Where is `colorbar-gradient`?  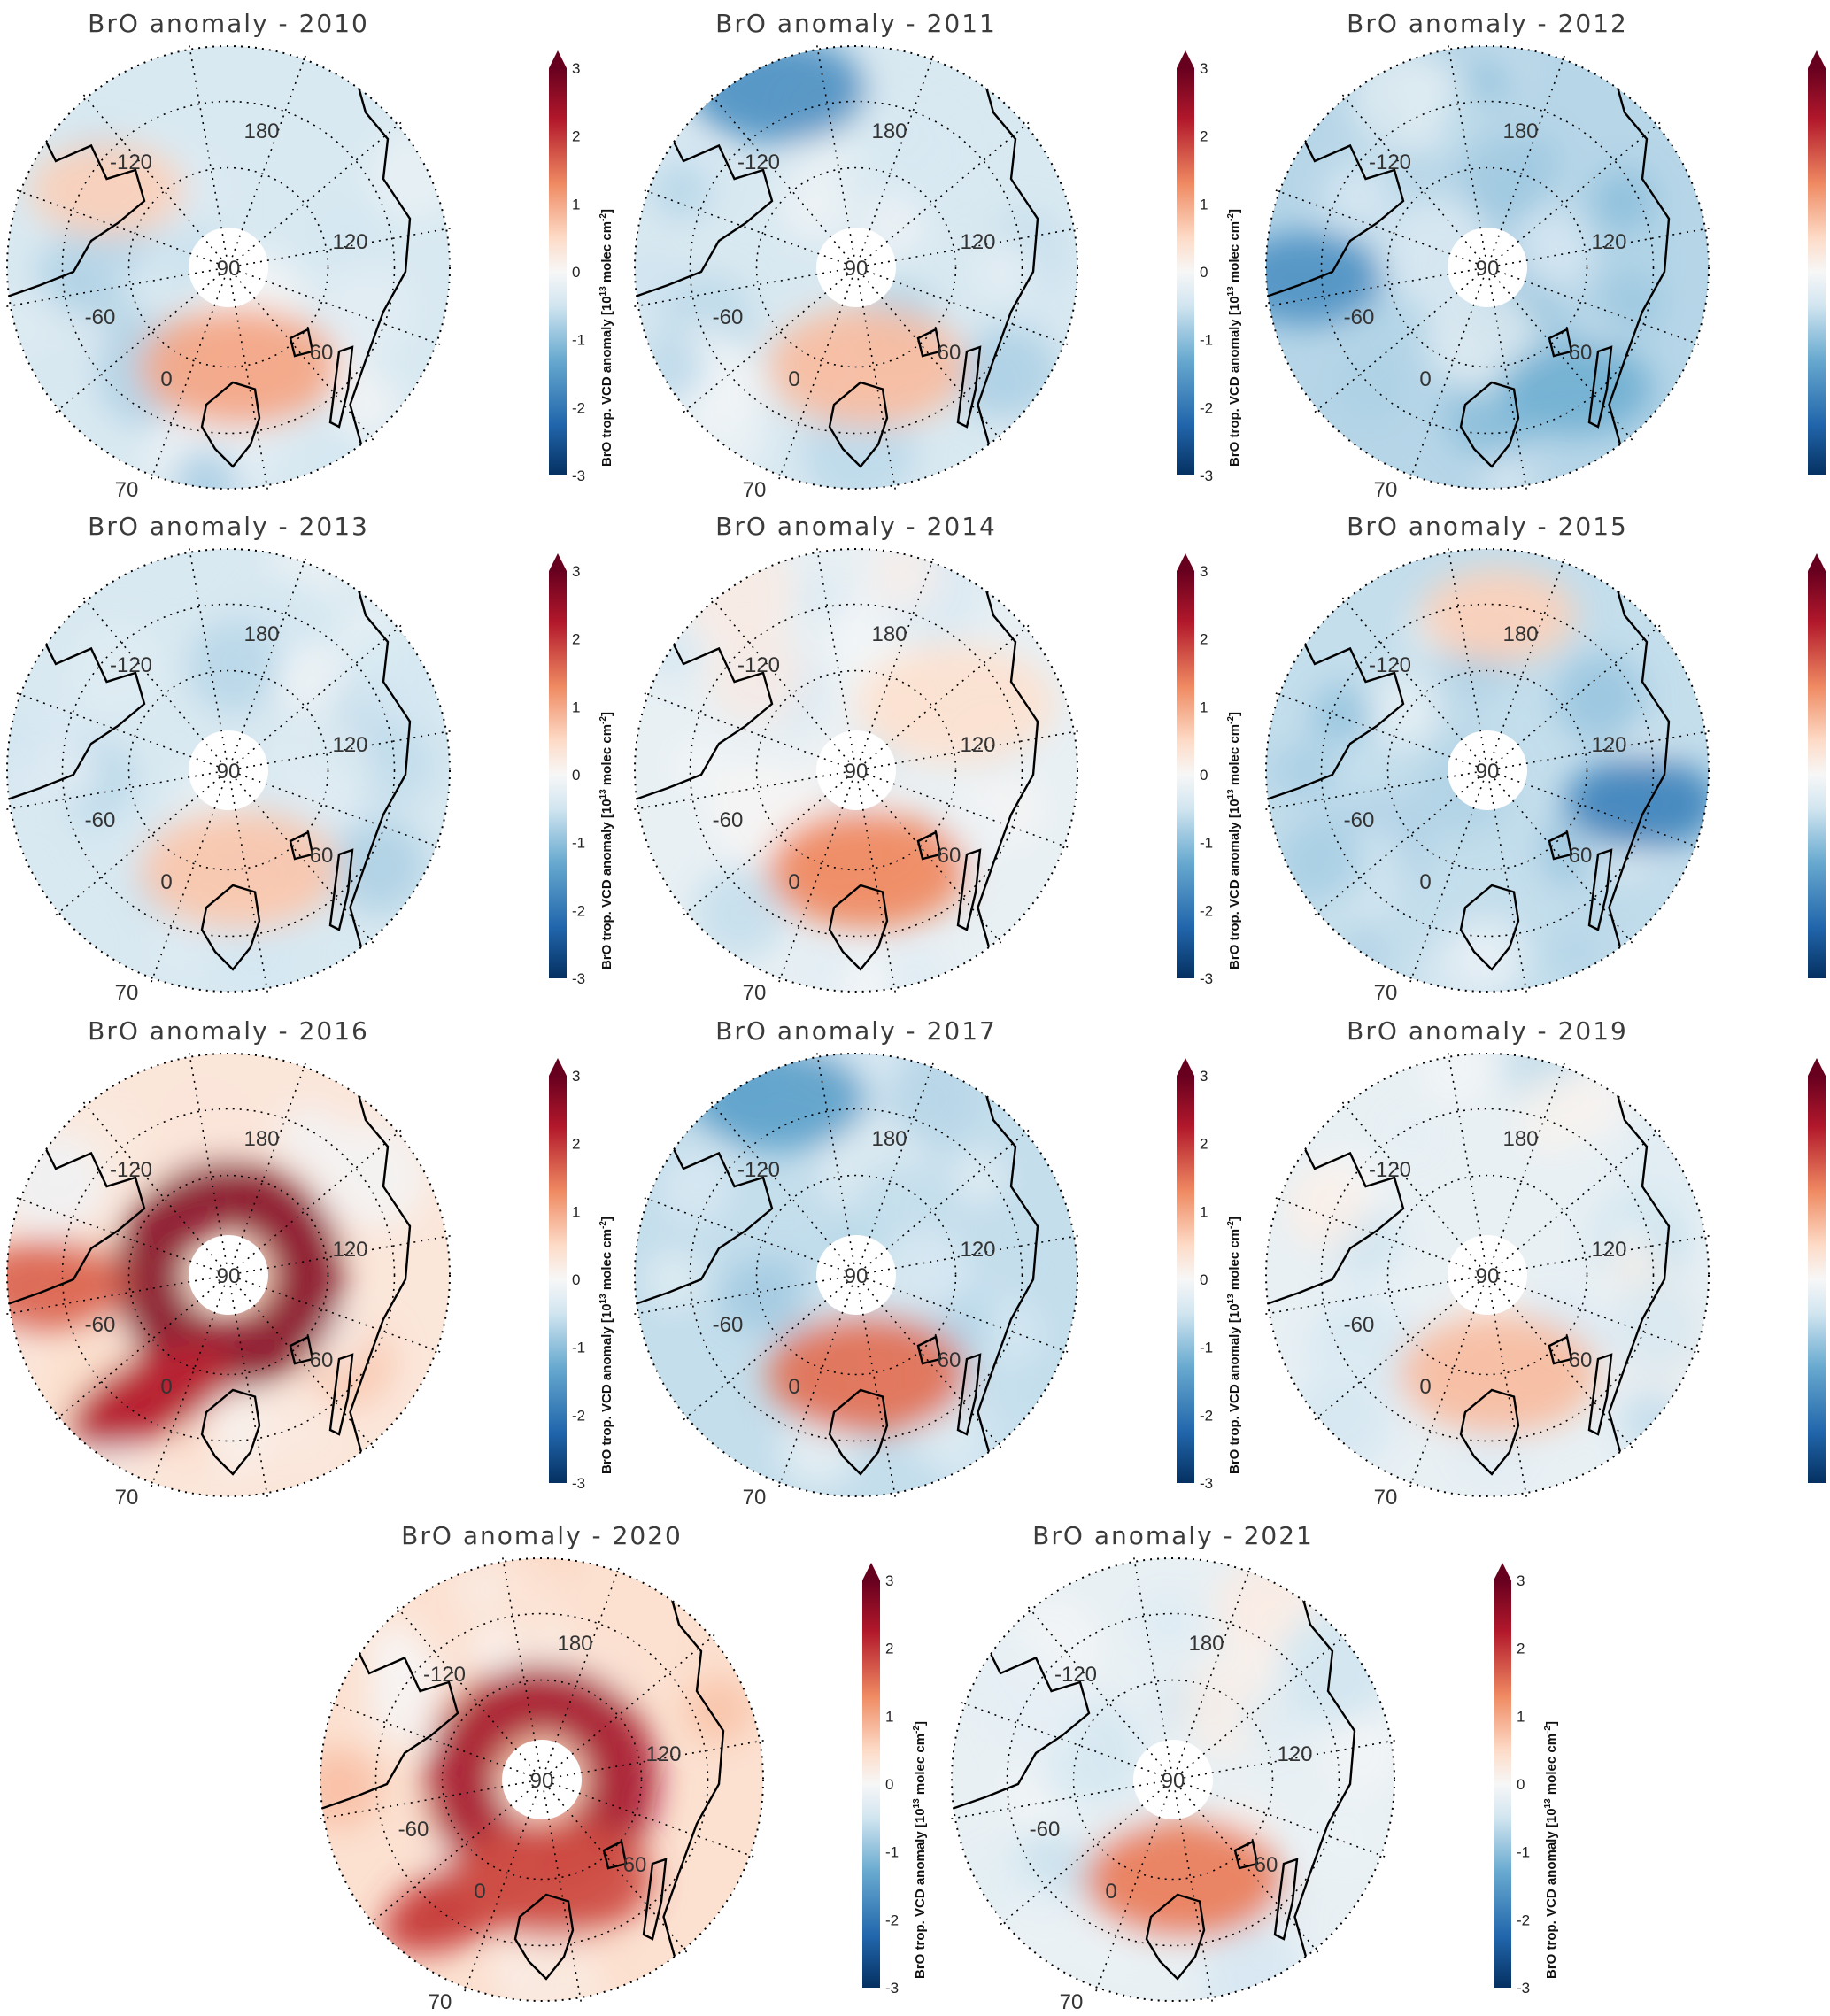
colorbar-gradient is located at coordinates (1817, 272).